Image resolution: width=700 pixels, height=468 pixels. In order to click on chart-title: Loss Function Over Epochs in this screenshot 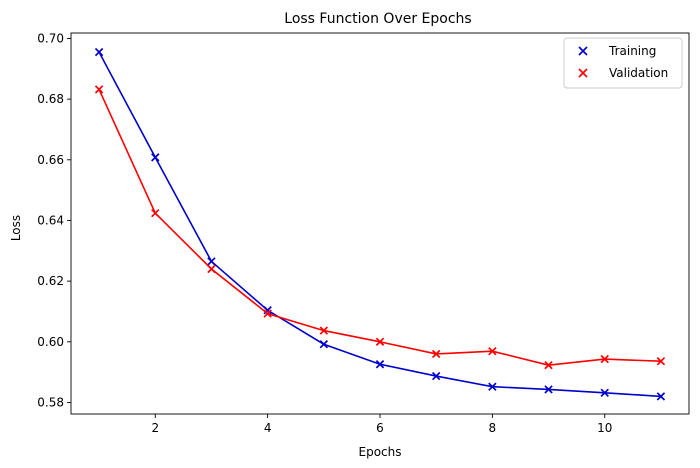, I will do `click(377, 19)`.